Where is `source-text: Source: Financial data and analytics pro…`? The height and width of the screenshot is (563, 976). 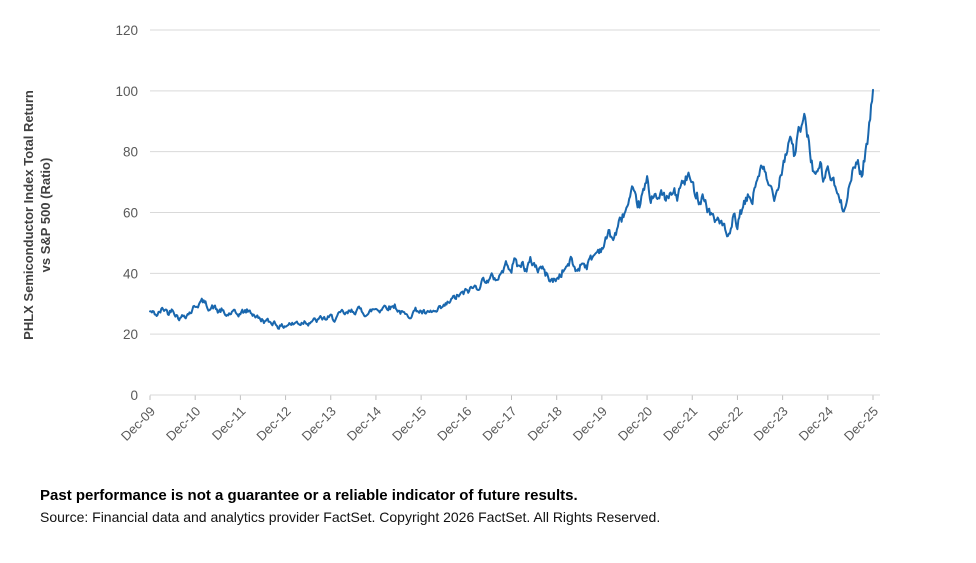 source-text: Source: Financial data and analytics pro… is located at coordinates (350, 517).